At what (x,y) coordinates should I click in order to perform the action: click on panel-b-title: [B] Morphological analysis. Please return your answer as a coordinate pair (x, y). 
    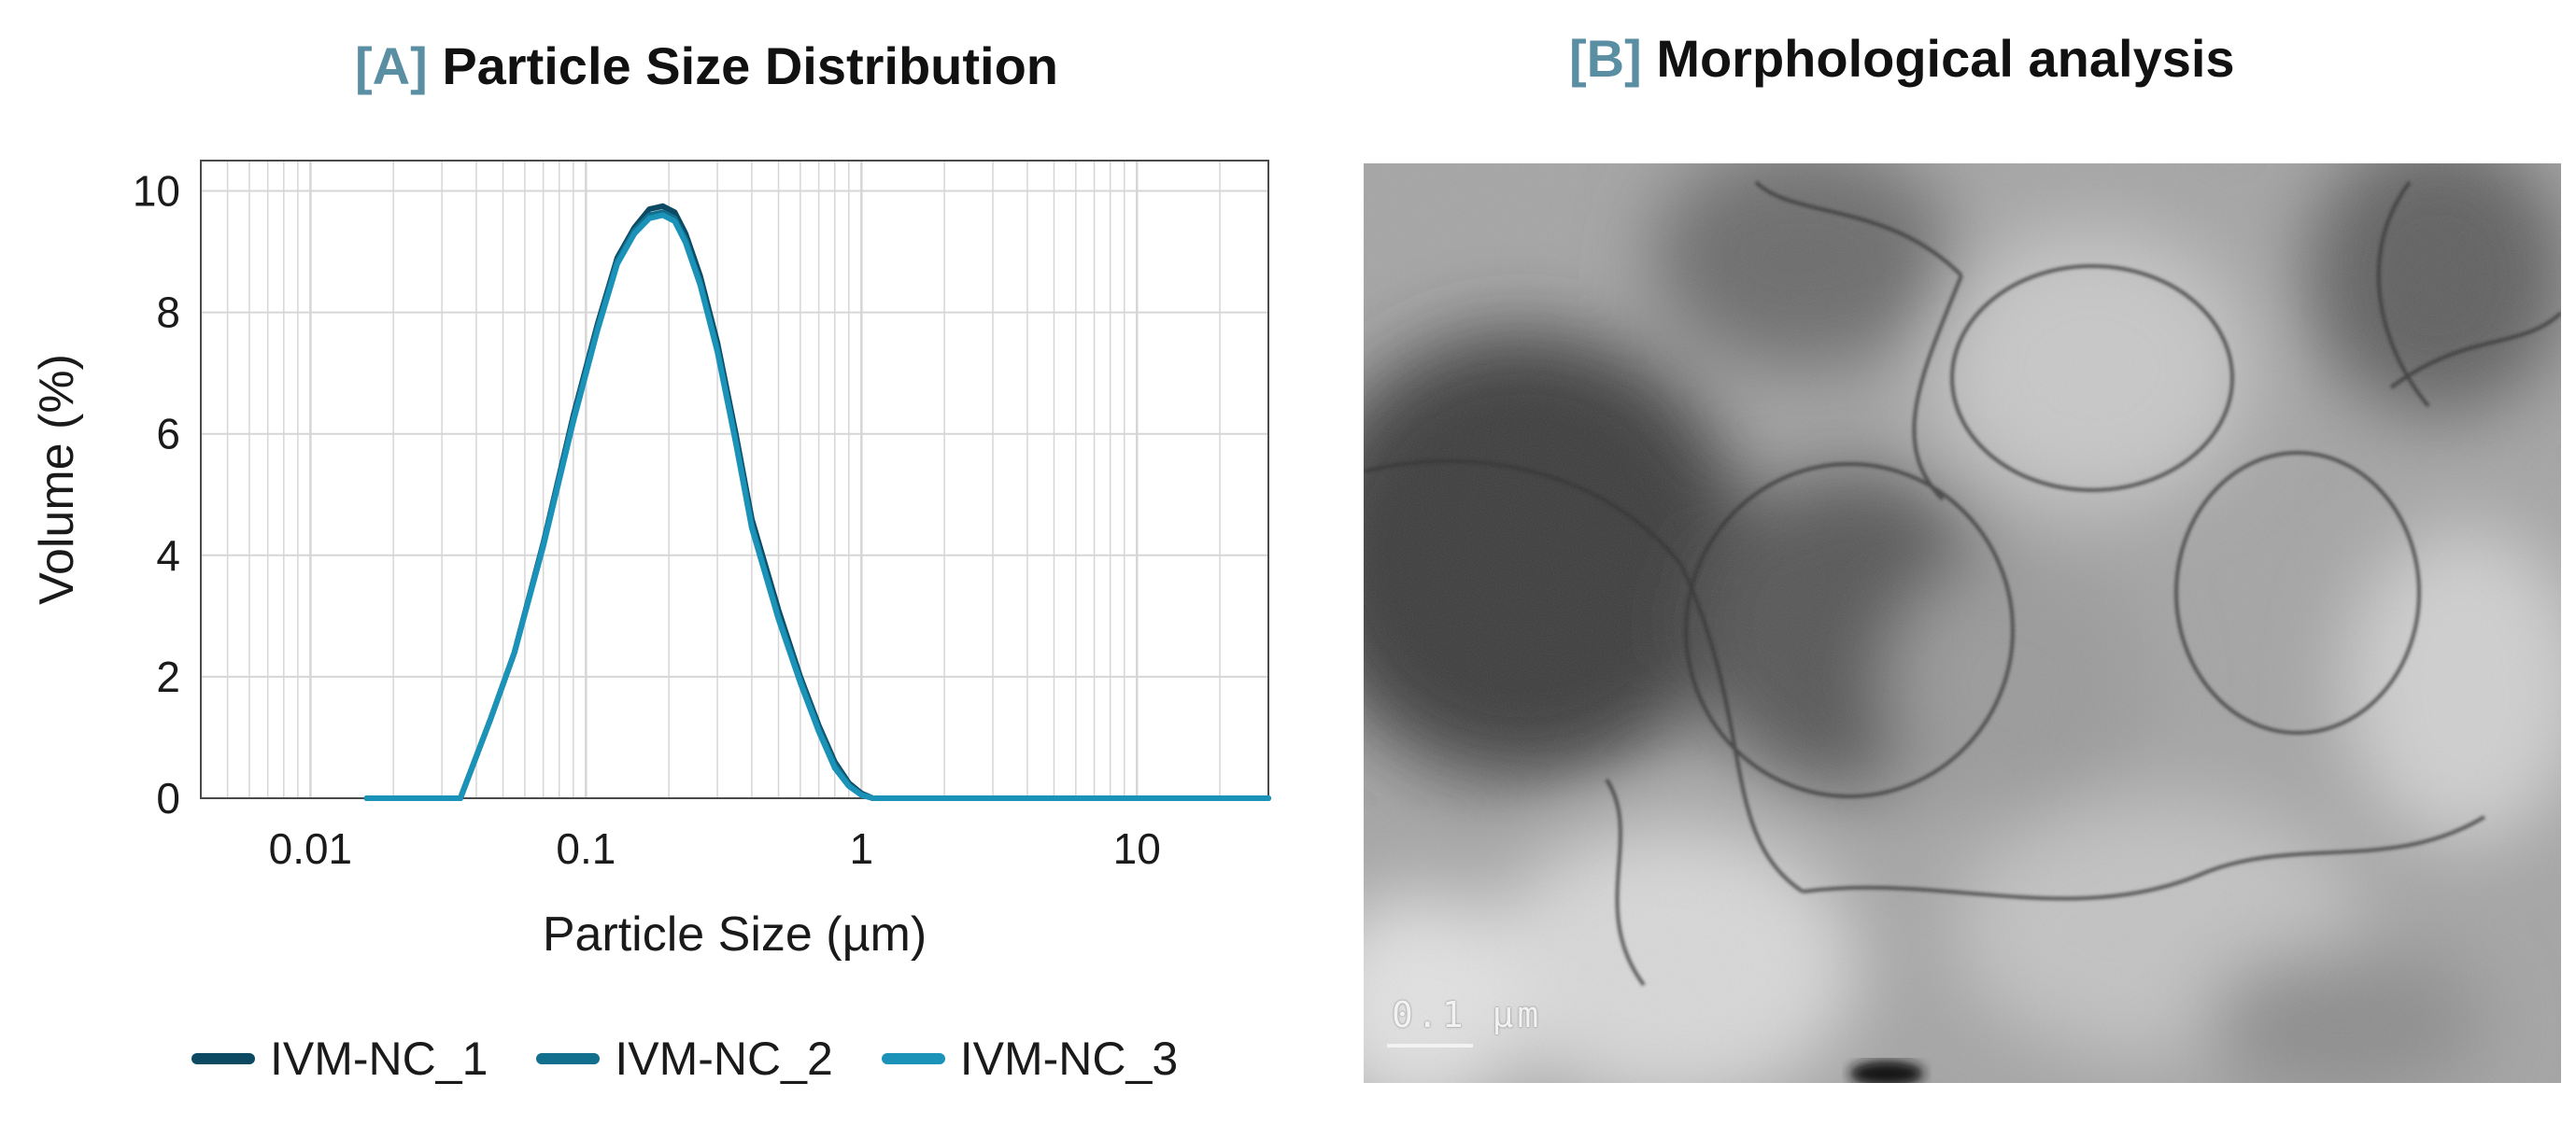
    Looking at the image, I should click on (1902, 59).